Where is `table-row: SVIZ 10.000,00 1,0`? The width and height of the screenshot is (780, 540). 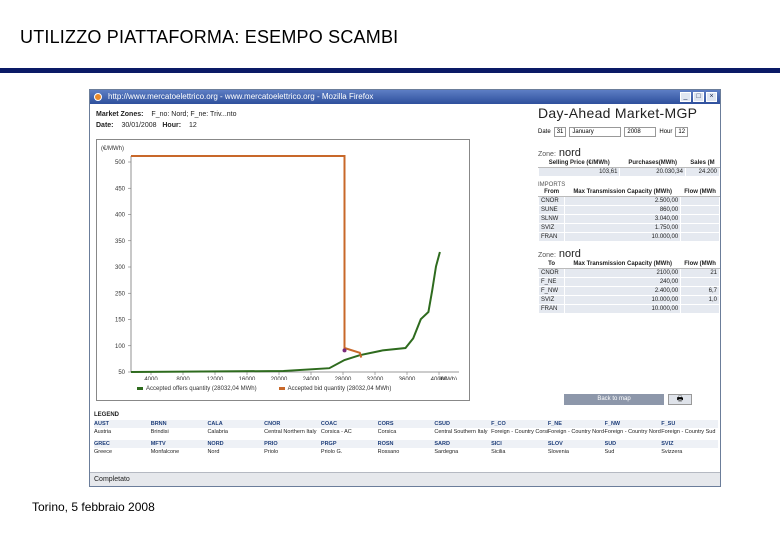
table-row: SVIZ 10.000,00 1,0 is located at coordinates (628, 300).